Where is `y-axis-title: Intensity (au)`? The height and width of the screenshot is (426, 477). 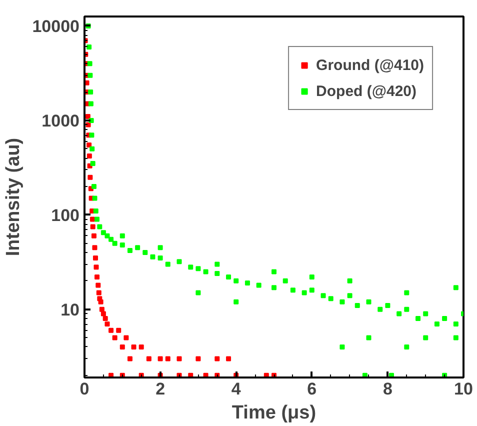
y-axis-title: Intensity (au) is located at coordinates (13, 197).